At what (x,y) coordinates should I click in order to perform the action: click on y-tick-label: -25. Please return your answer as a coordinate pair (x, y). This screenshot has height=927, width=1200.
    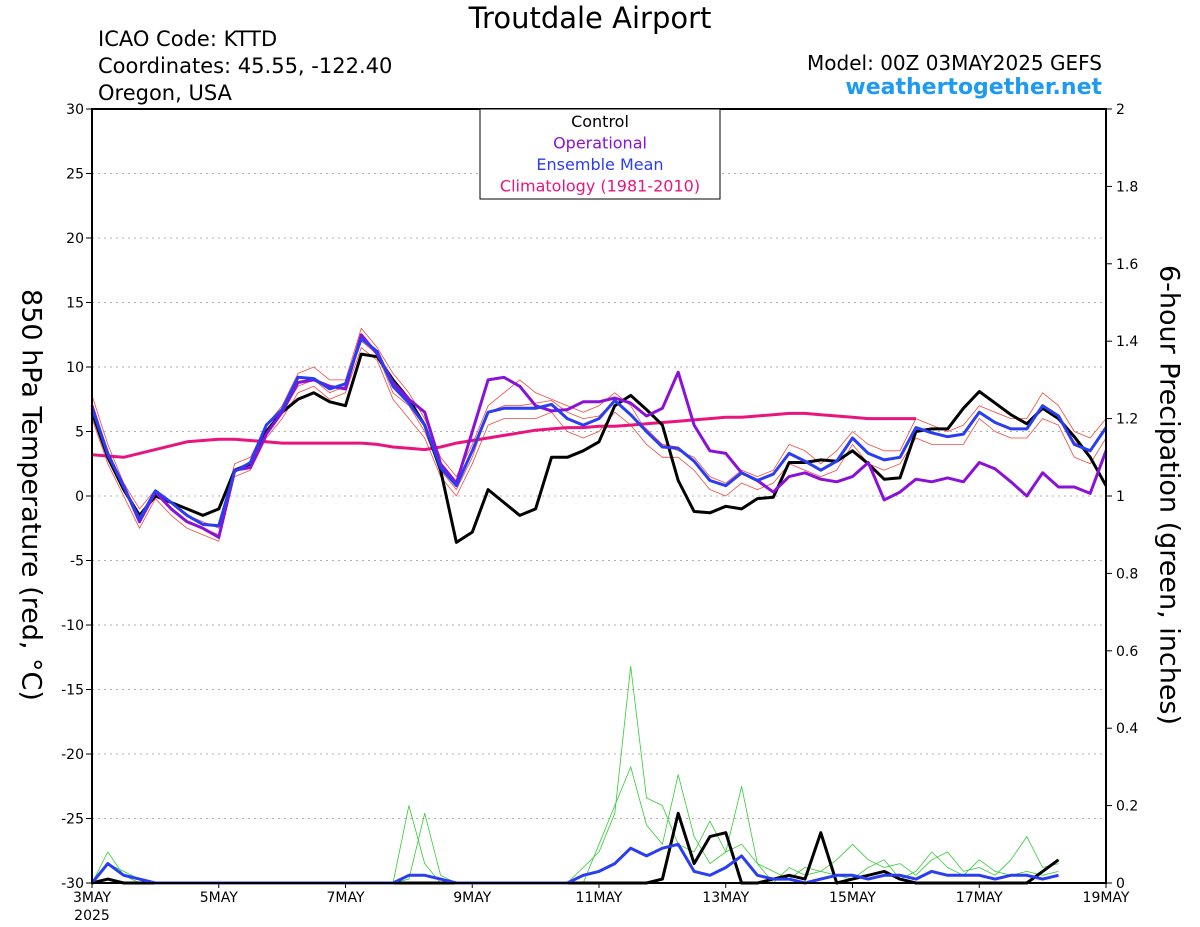
    Looking at the image, I should click on (72, 820).